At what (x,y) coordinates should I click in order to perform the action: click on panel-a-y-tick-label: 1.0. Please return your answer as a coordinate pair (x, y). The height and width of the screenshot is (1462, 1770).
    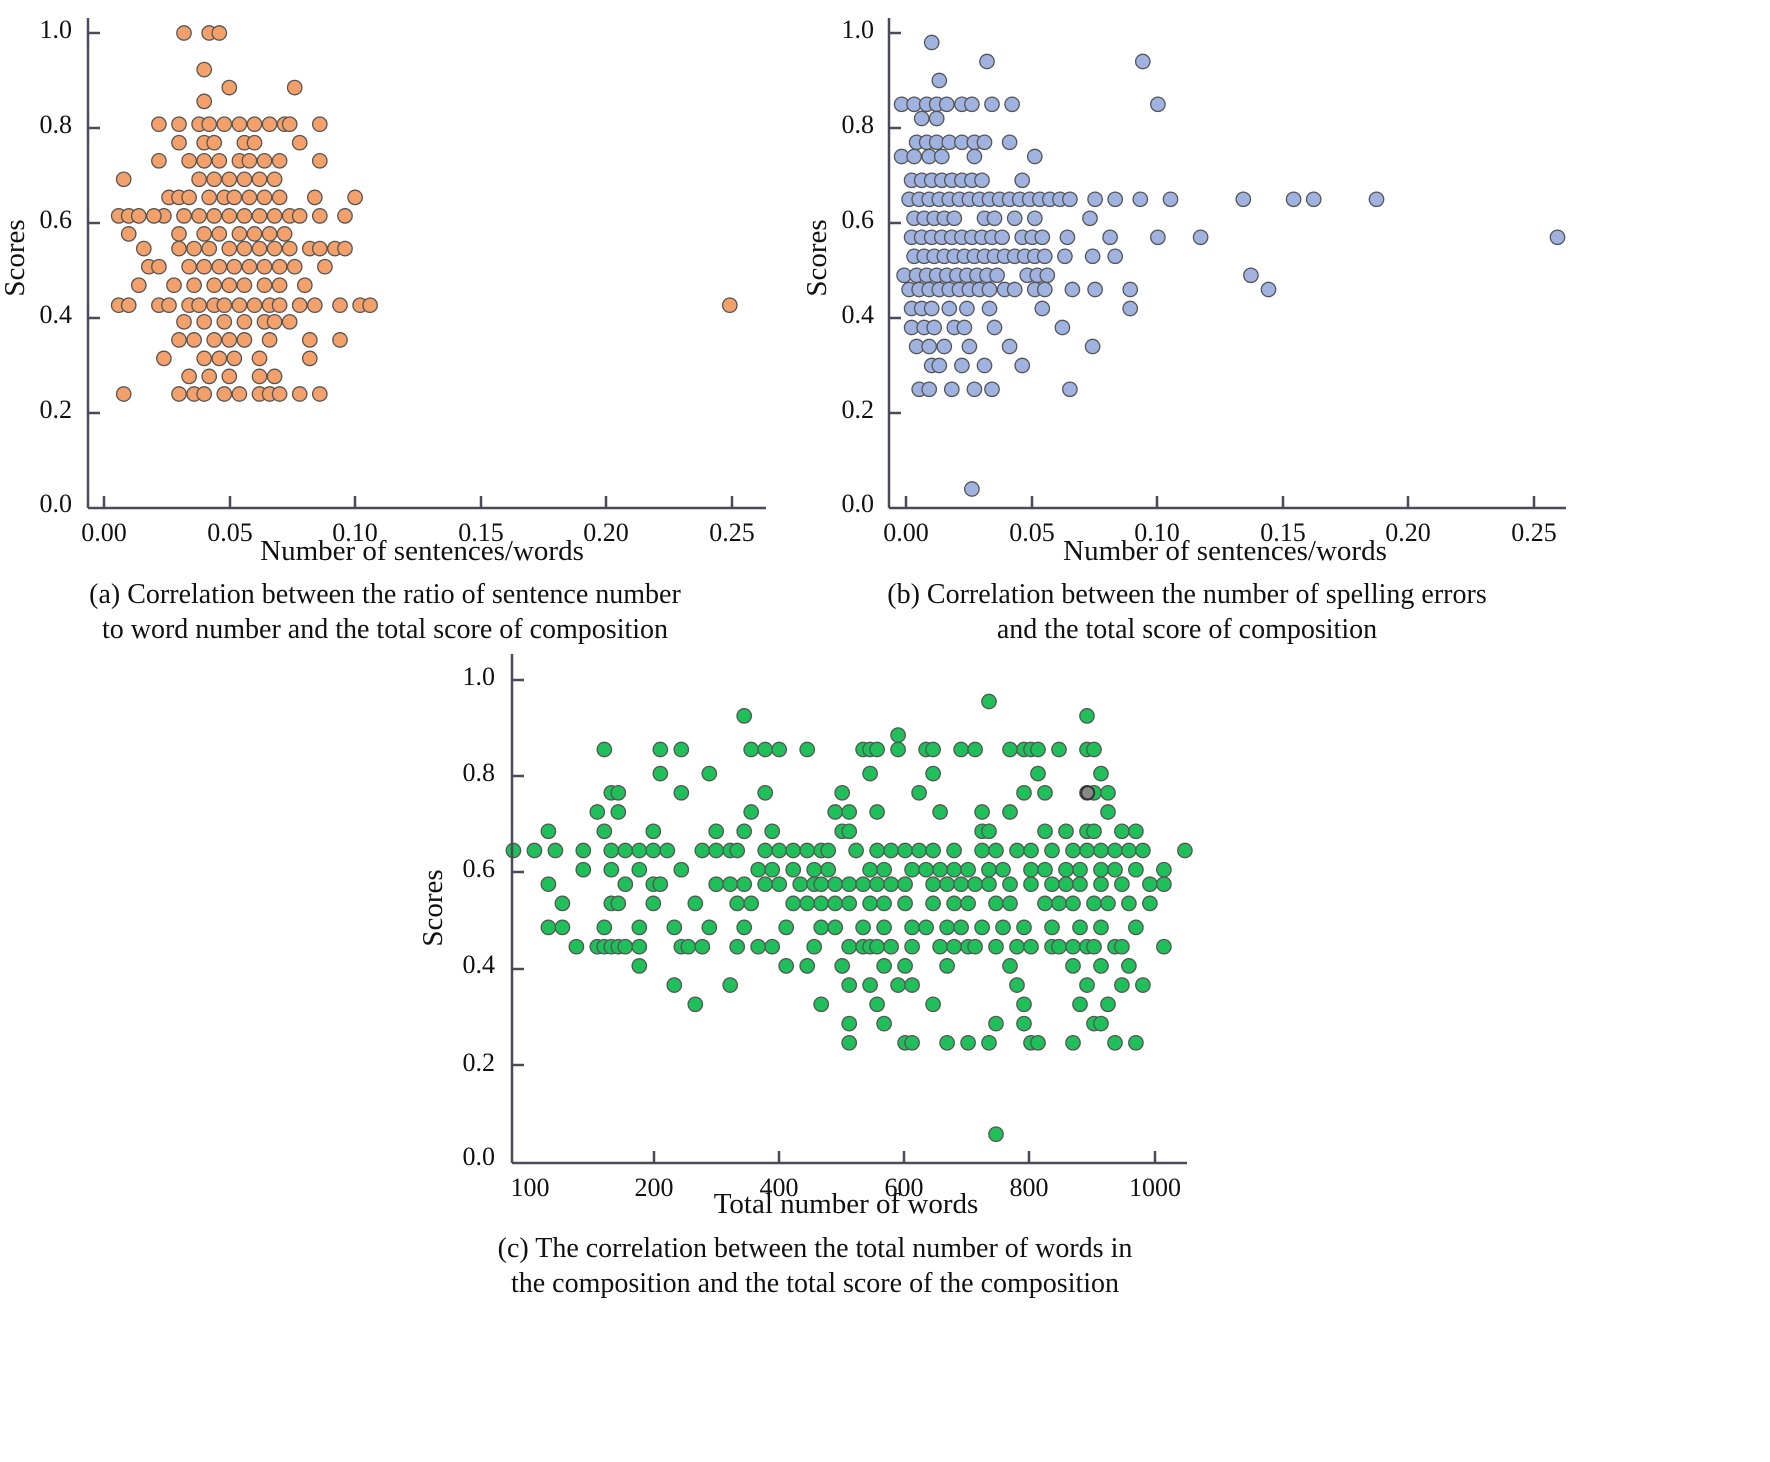
    Looking at the image, I should click on (56, 29).